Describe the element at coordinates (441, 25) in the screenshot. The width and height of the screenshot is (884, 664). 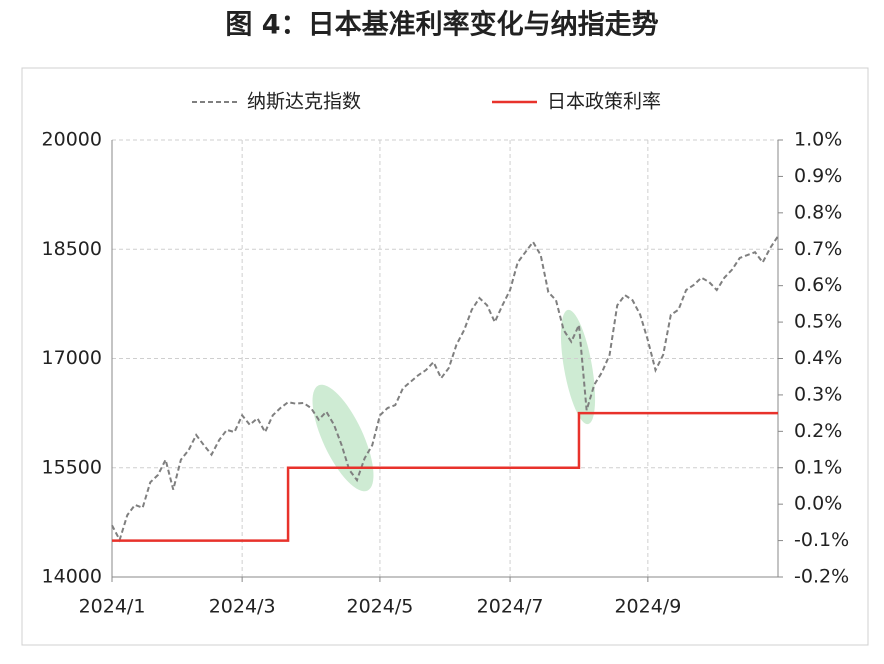
I see `chart-title: 图 4：日本基准利率变化与纳指走势` at that location.